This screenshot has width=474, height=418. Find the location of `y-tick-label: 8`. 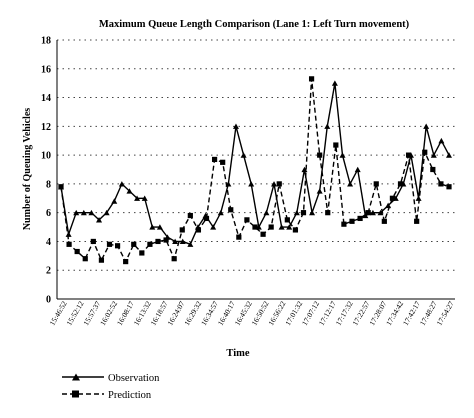

y-tick-label: 8 is located at coordinates (48, 184).